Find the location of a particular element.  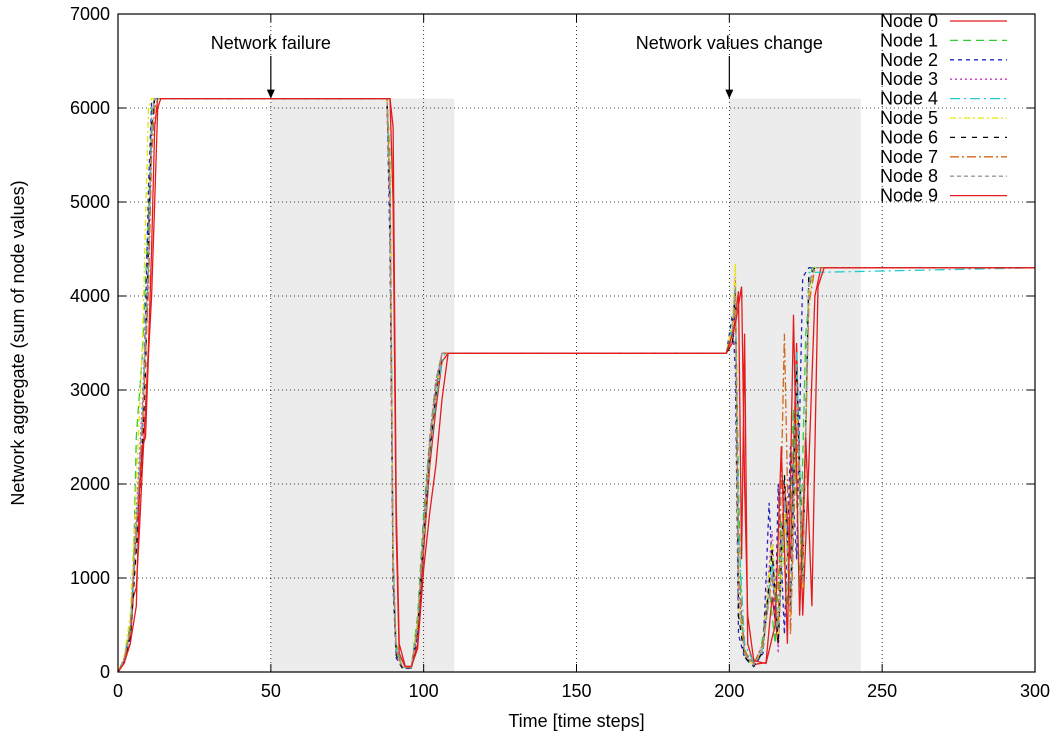

legend-label-node-4: Node 4 is located at coordinates (909, 99).